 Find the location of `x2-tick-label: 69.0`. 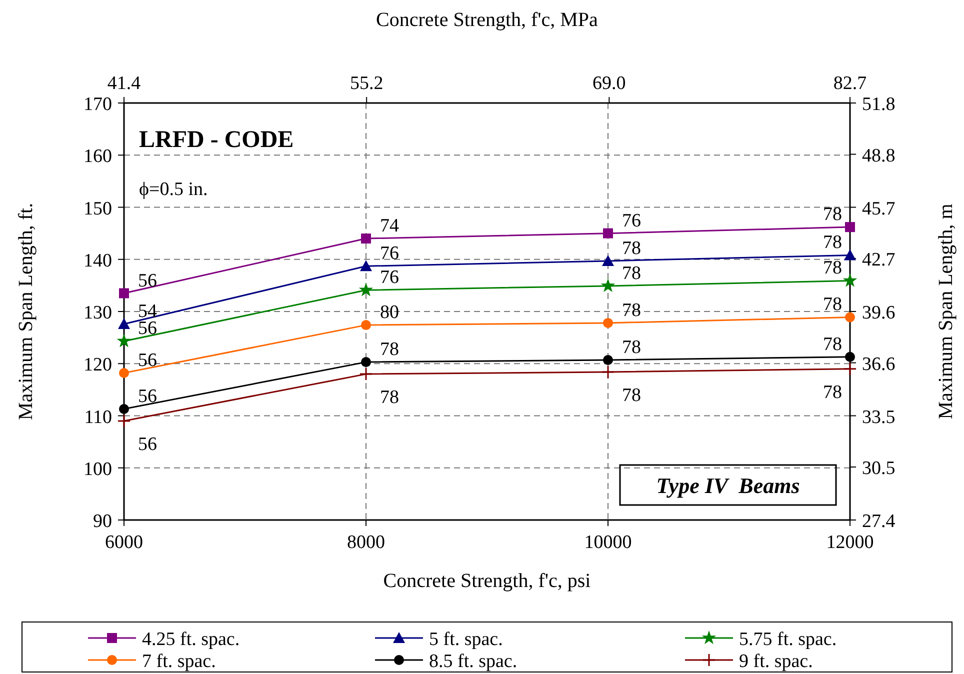

x2-tick-label: 69.0 is located at coordinates (609, 83).